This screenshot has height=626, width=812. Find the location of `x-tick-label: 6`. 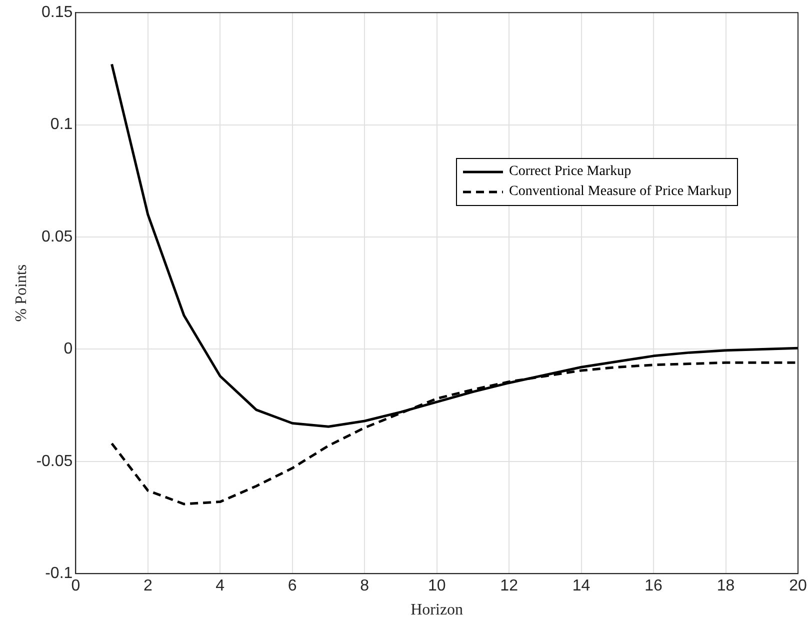

x-tick-label: 6 is located at coordinates (292, 586).